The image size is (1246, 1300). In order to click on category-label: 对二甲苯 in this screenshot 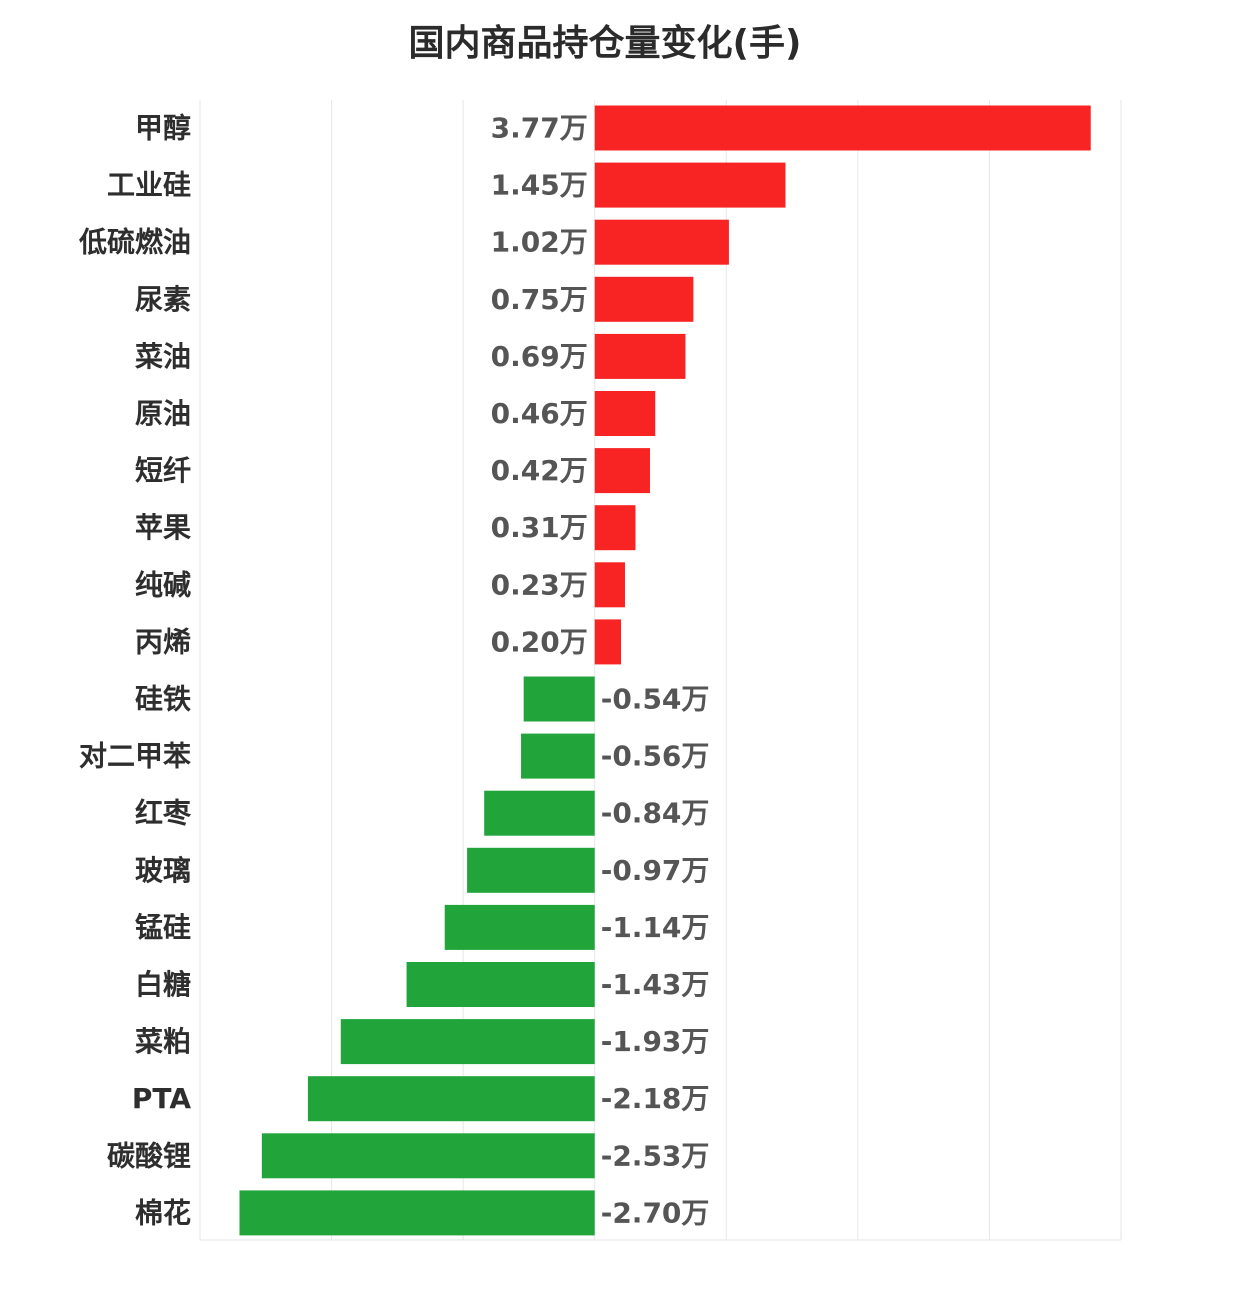, I will do `click(135, 756)`.